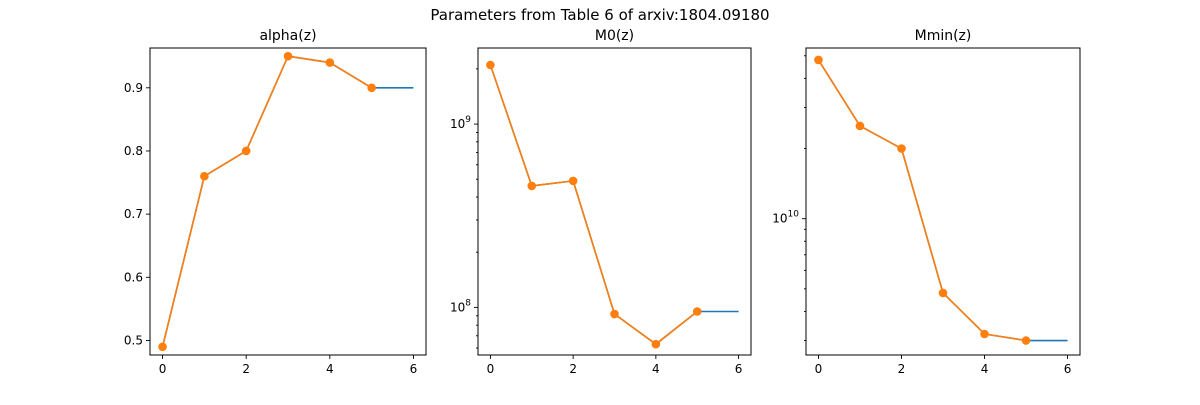  What do you see at coordinates (785, 218) in the screenshot?
I see `y-tick-label: 10¹⁰` at bounding box center [785, 218].